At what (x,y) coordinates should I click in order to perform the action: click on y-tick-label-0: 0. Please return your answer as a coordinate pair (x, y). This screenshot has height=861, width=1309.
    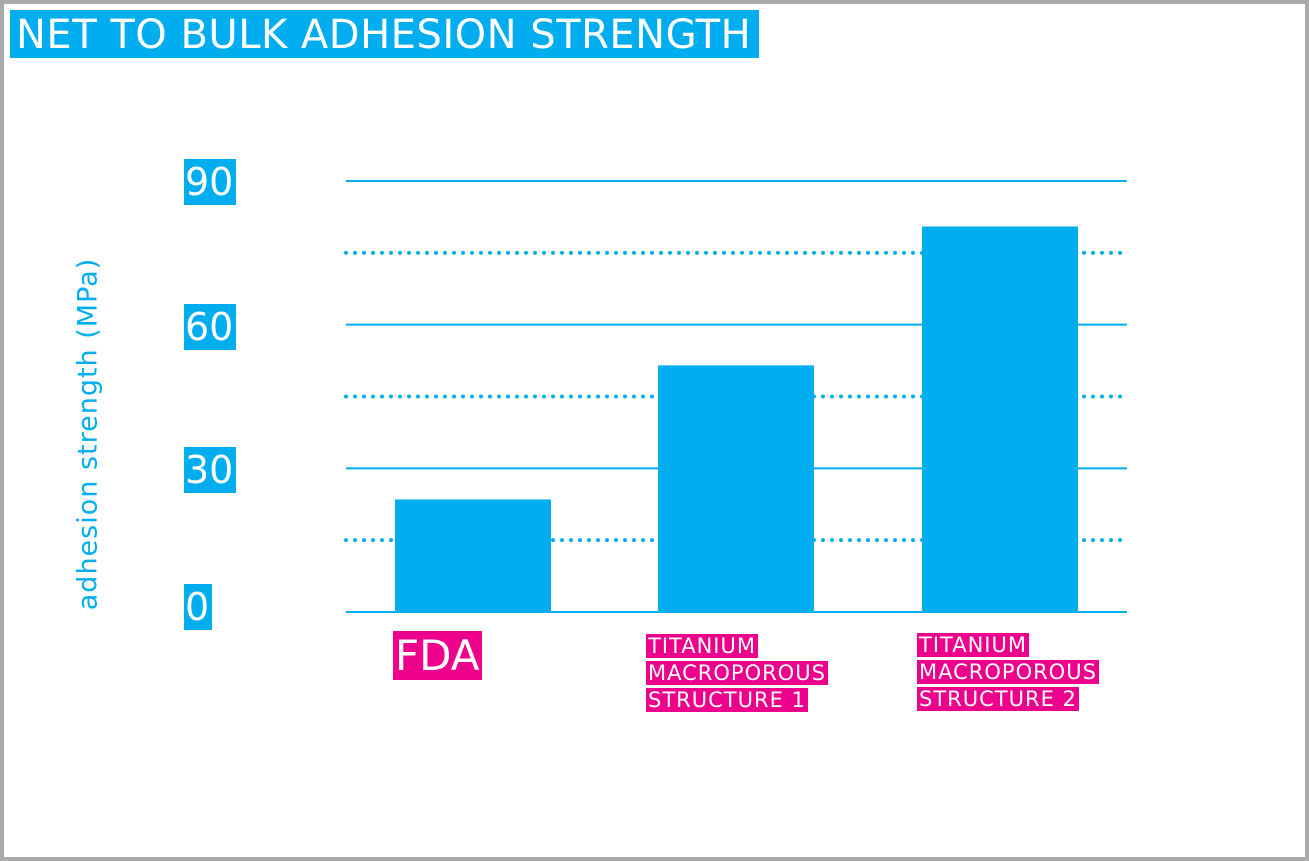
    Looking at the image, I should click on (198, 607).